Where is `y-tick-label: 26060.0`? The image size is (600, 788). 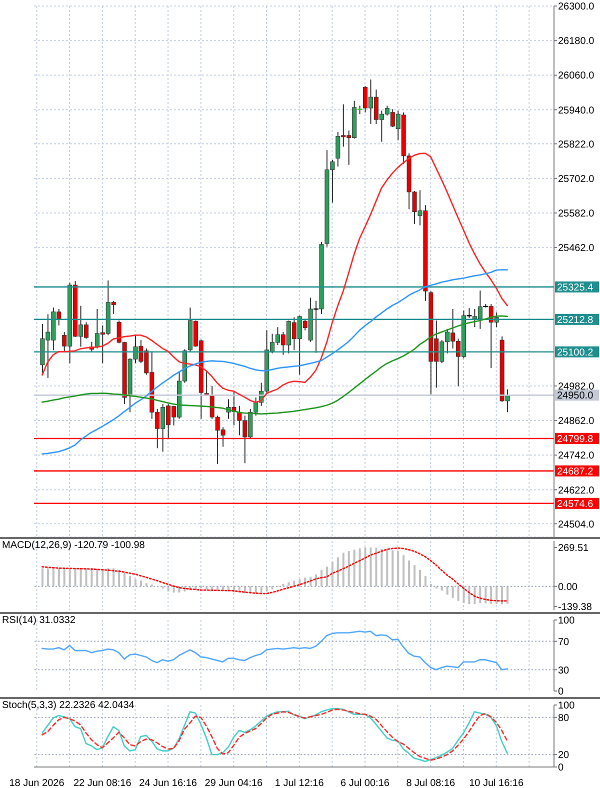 y-tick-label: 26060.0 is located at coordinates (576, 76).